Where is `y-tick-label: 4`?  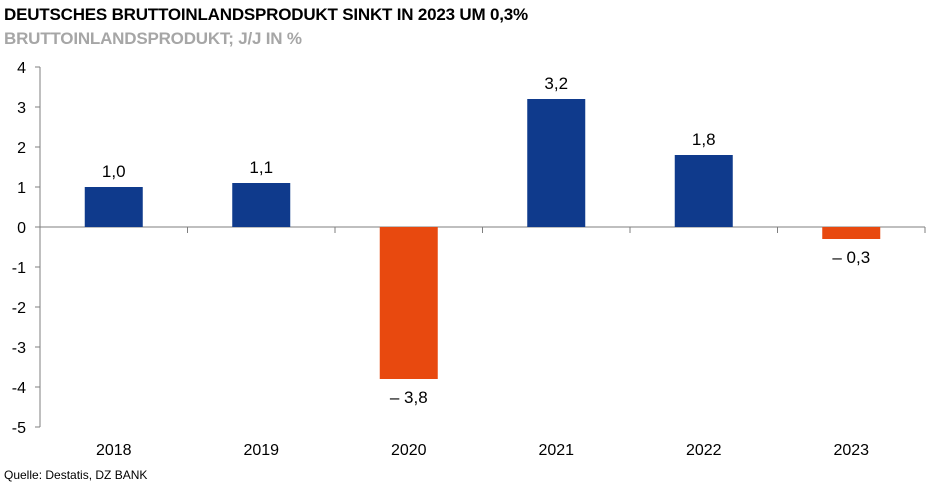 y-tick-label: 4 is located at coordinates (21, 68).